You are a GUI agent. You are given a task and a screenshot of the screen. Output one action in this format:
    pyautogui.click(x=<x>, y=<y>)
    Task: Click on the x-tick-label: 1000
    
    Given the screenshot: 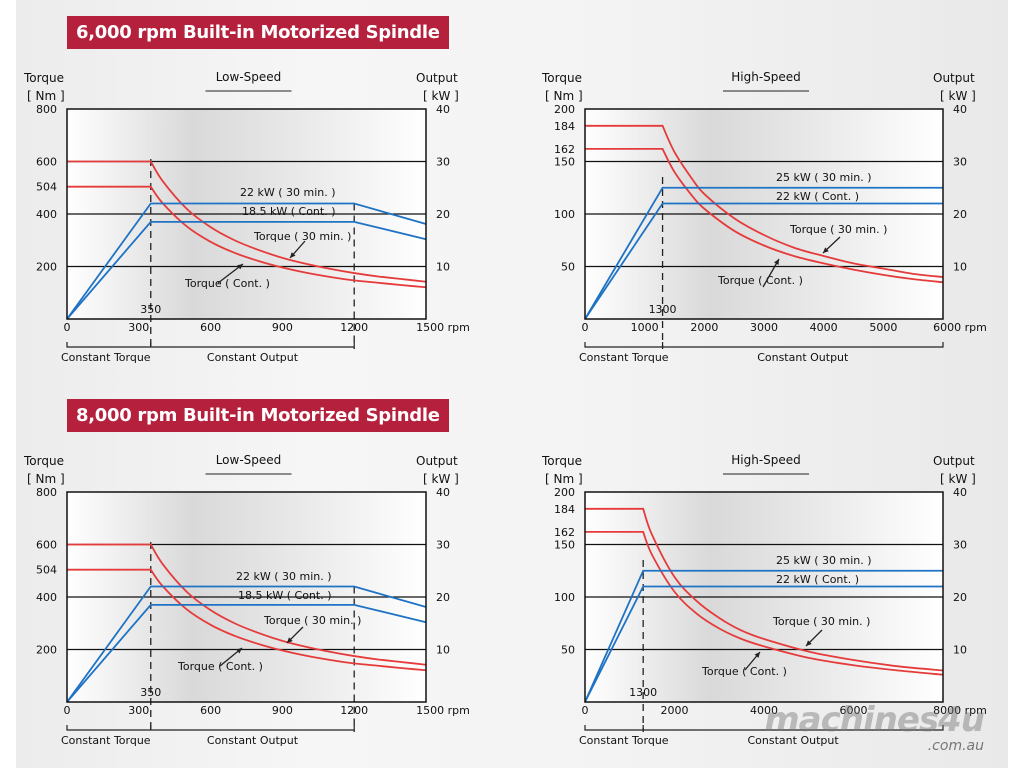 What is the action you would take?
    pyautogui.click(x=645, y=327)
    